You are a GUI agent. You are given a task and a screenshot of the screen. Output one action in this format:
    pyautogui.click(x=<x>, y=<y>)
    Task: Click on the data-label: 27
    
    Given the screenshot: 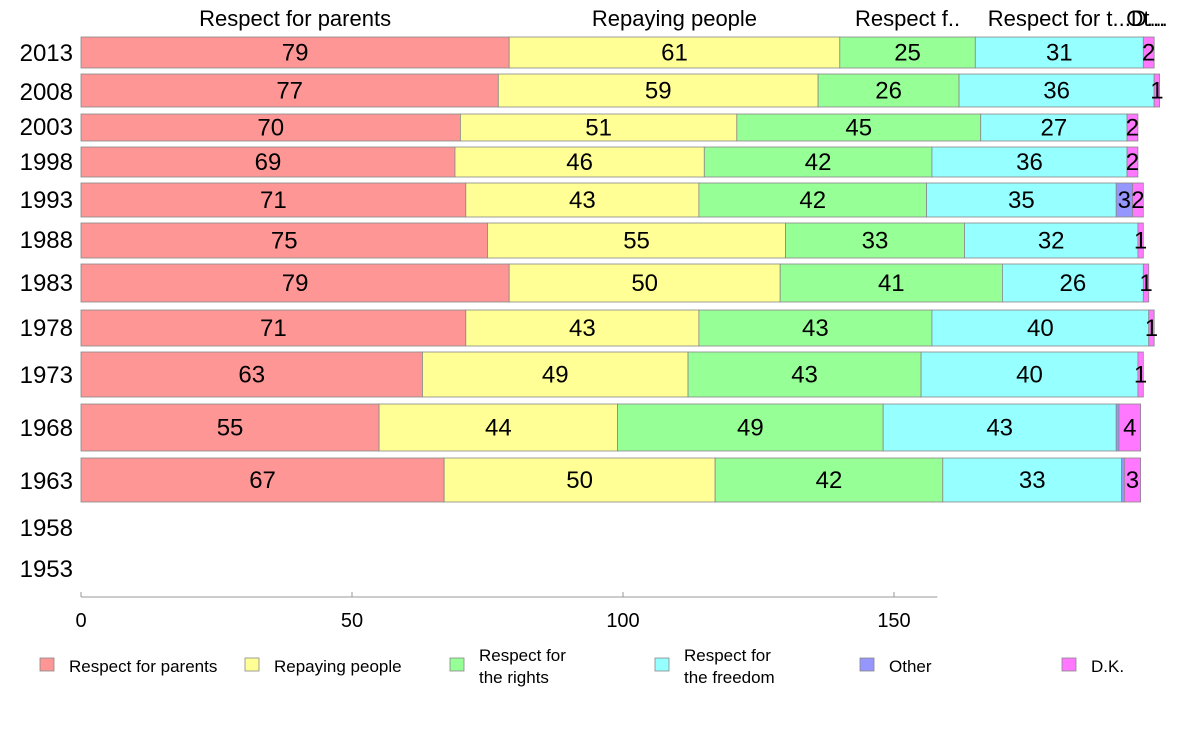 What is the action you would take?
    pyautogui.click(x=1054, y=128)
    